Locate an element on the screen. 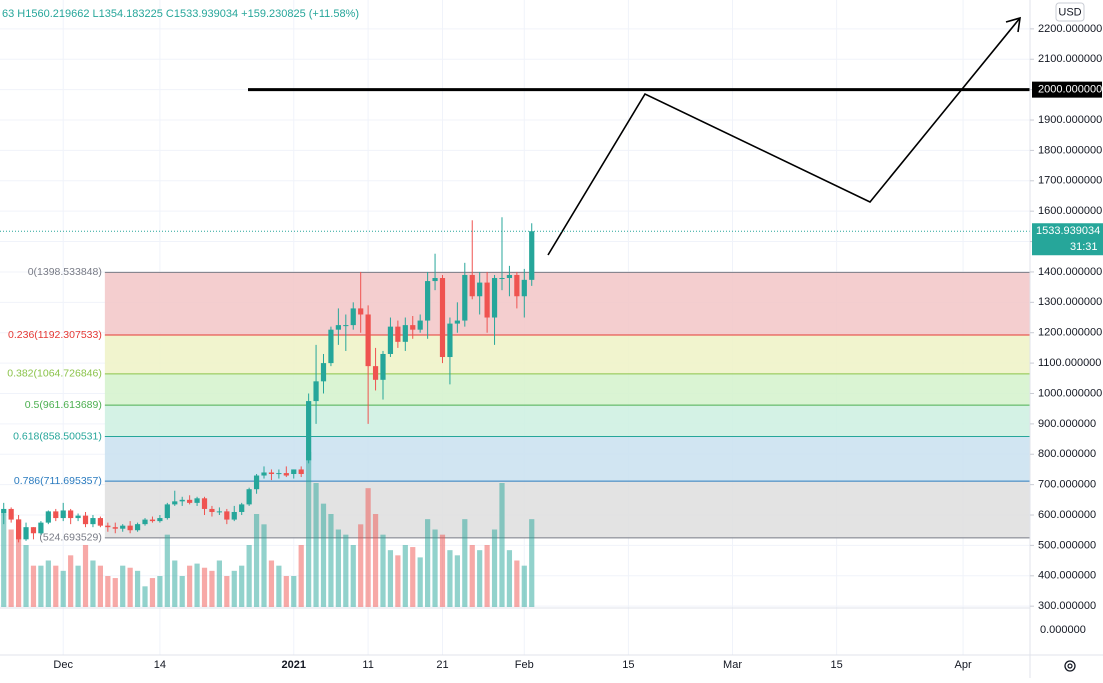  last-price-label: 1533.939034 is located at coordinates (1068, 231).